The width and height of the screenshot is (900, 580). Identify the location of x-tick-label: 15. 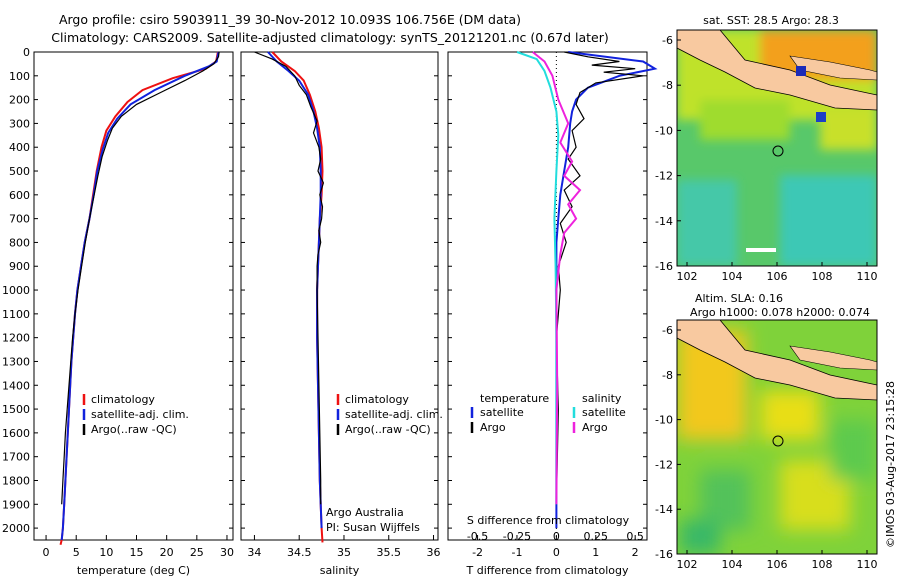
(137, 552).